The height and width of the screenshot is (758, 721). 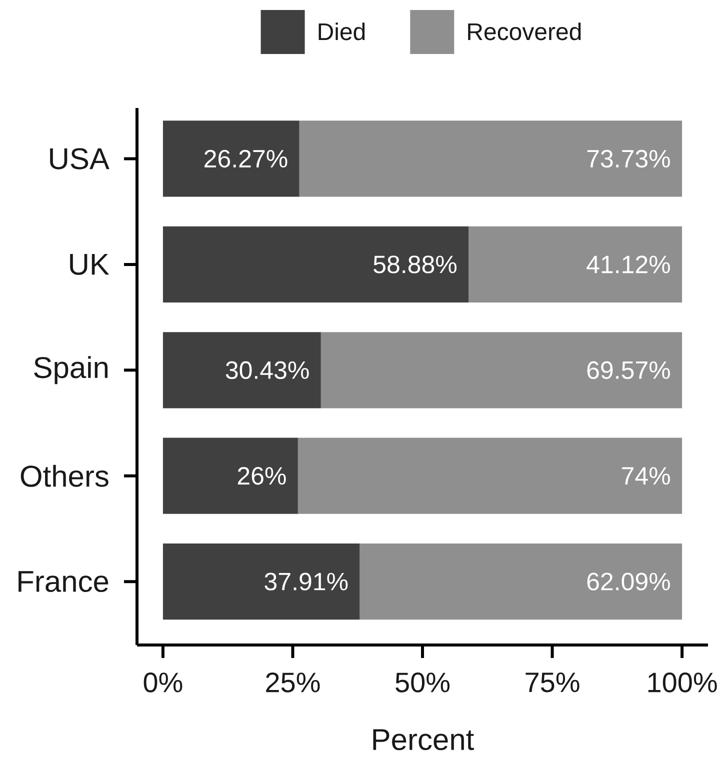 What do you see at coordinates (628, 370) in the screenshot?
I see `data-label: 69.57%` at bounding box center [628, 370].